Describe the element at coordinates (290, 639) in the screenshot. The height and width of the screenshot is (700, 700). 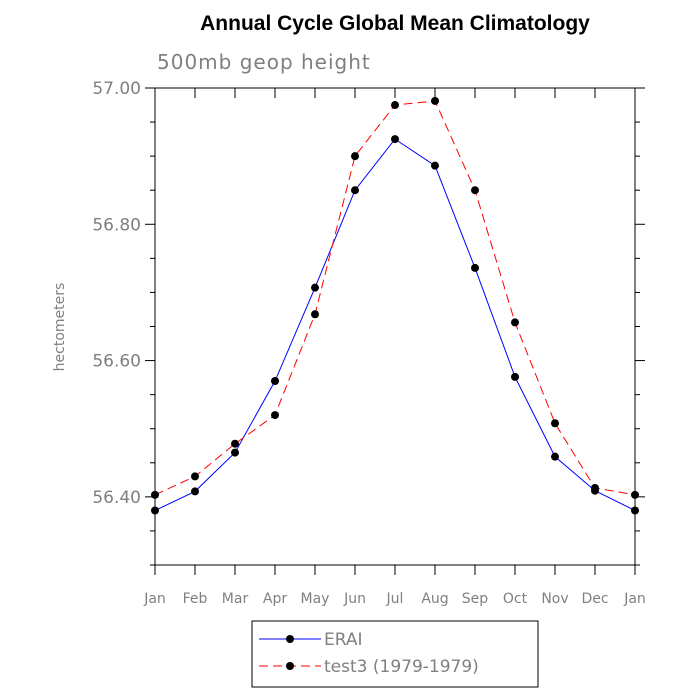
I see `legend-erai-marker` at that location.